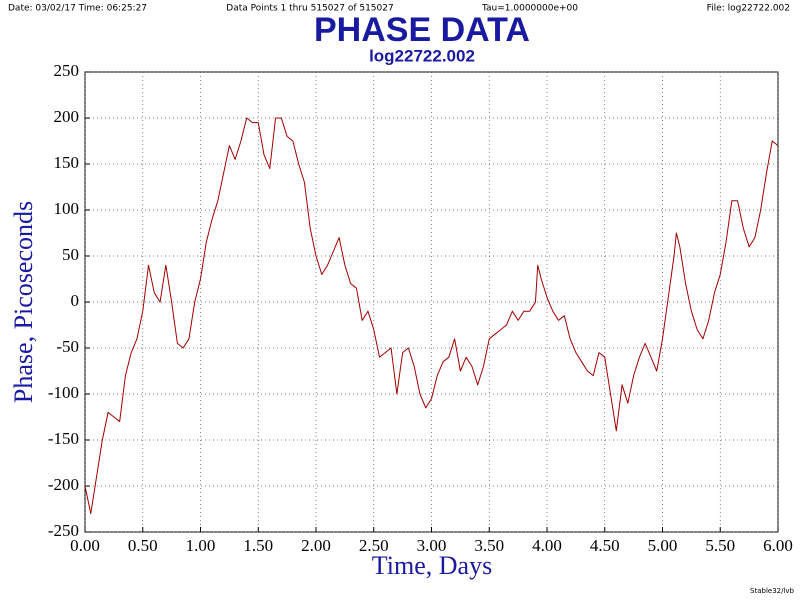  I want to click on chart-title: PHASE DATA, so click(422, 30).